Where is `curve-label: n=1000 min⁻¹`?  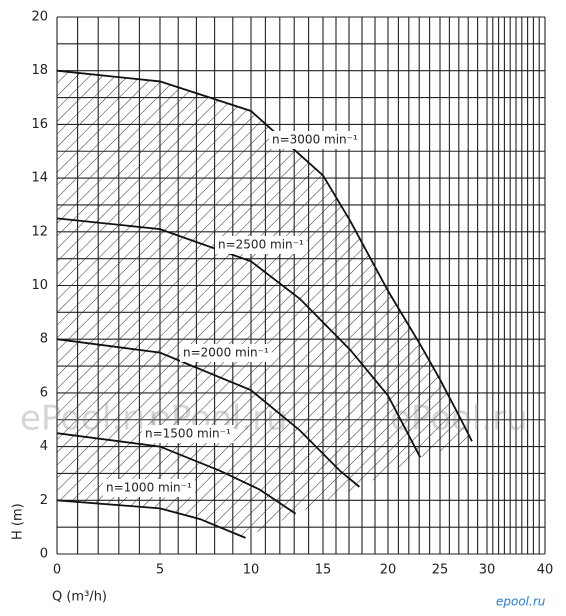
curve-label: n=1000 min⁻¹ is located at coordinates (149, 488).